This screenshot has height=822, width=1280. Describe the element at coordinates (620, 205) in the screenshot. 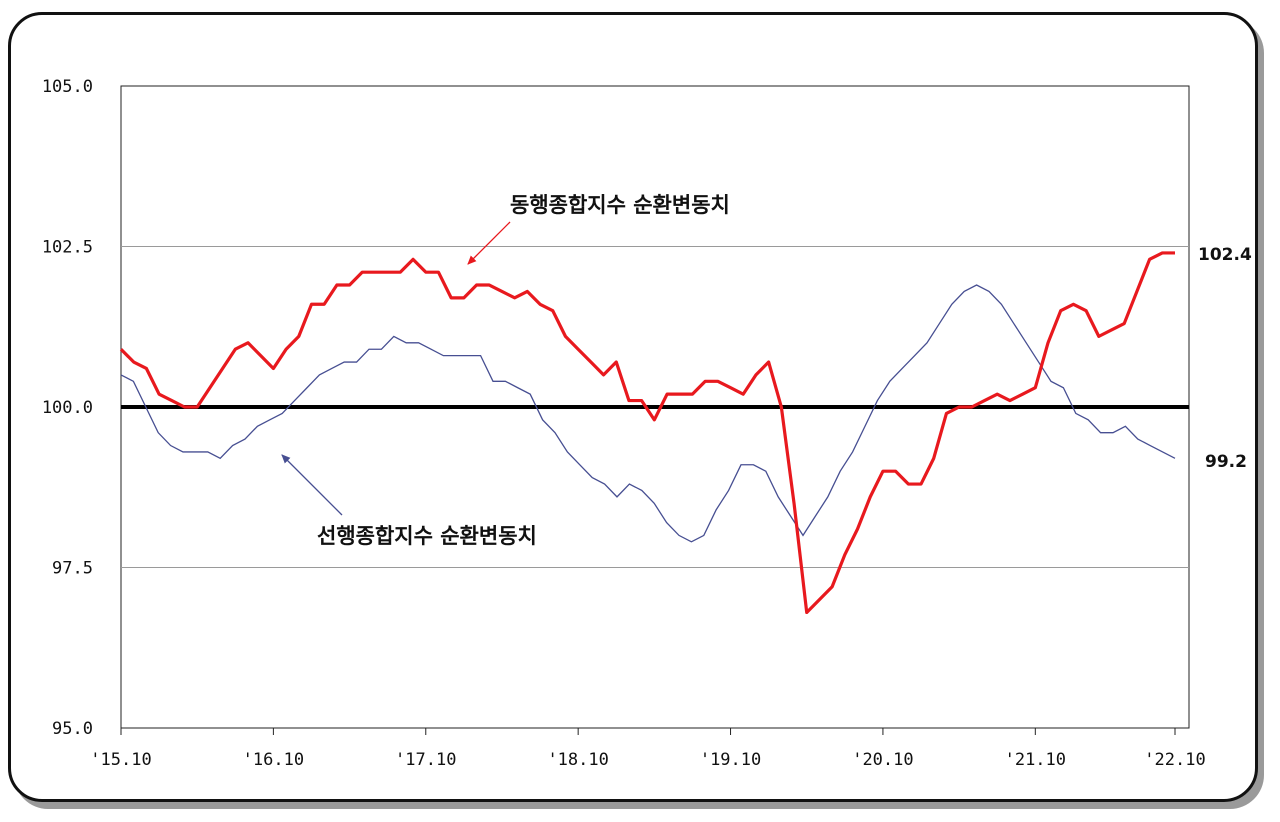

I see `coincident-annotation: 동행종합지수 순환변동치` at that location.